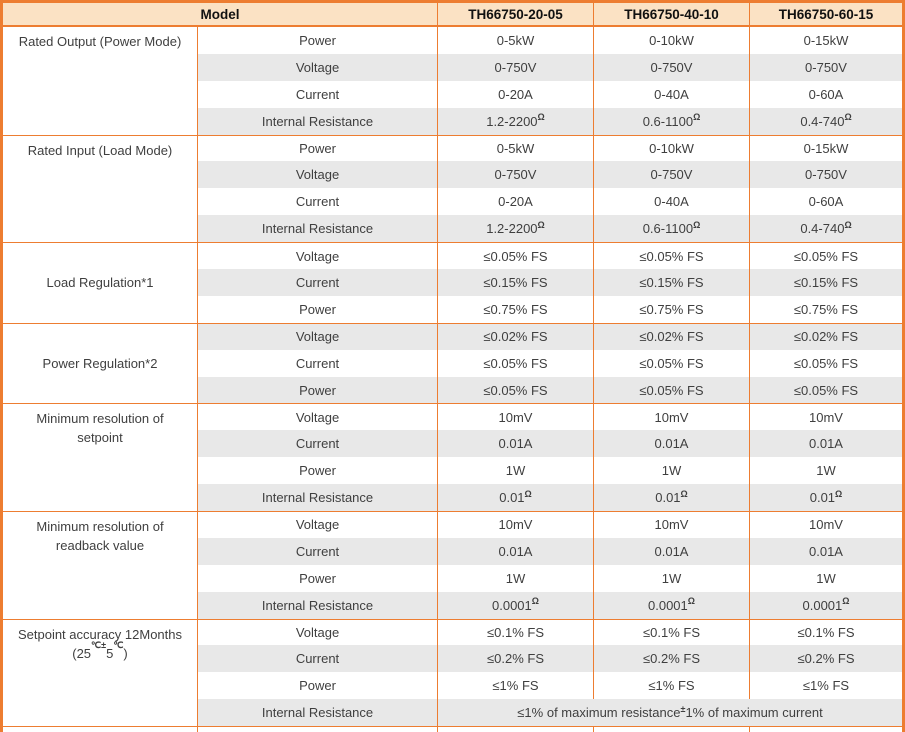  Describe the element at coordinates (100, 634) in the screenshot. I see `category-label-line: Setpoint accuracy 12Months` at that location.